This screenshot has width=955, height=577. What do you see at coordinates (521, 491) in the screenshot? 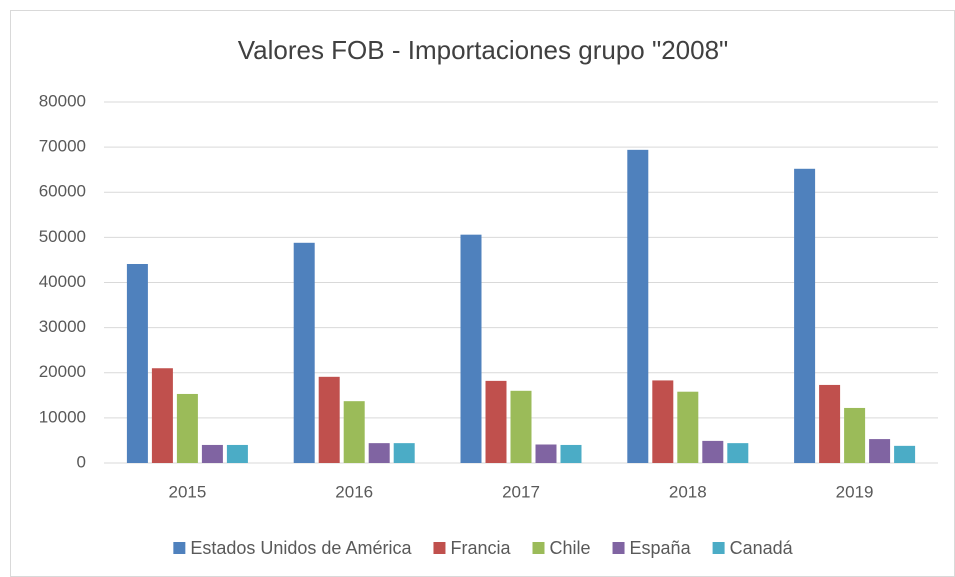
I see `x-tick-label: 2017` at bounding box center [521, 491].